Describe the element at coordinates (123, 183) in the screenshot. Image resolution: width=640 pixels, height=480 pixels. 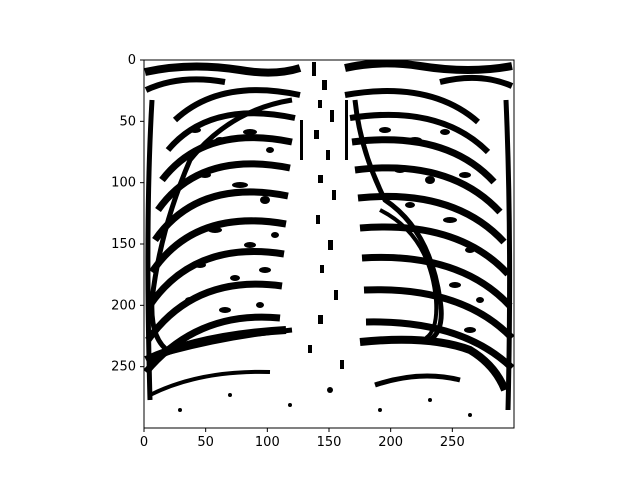
I see `y-tick-label: 100` at that location.